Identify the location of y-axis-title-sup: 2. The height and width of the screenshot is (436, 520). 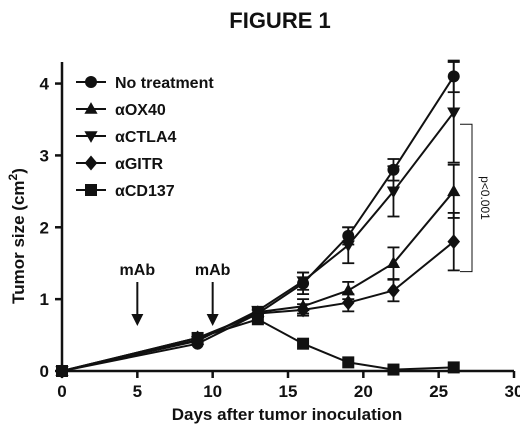
(13, 176).